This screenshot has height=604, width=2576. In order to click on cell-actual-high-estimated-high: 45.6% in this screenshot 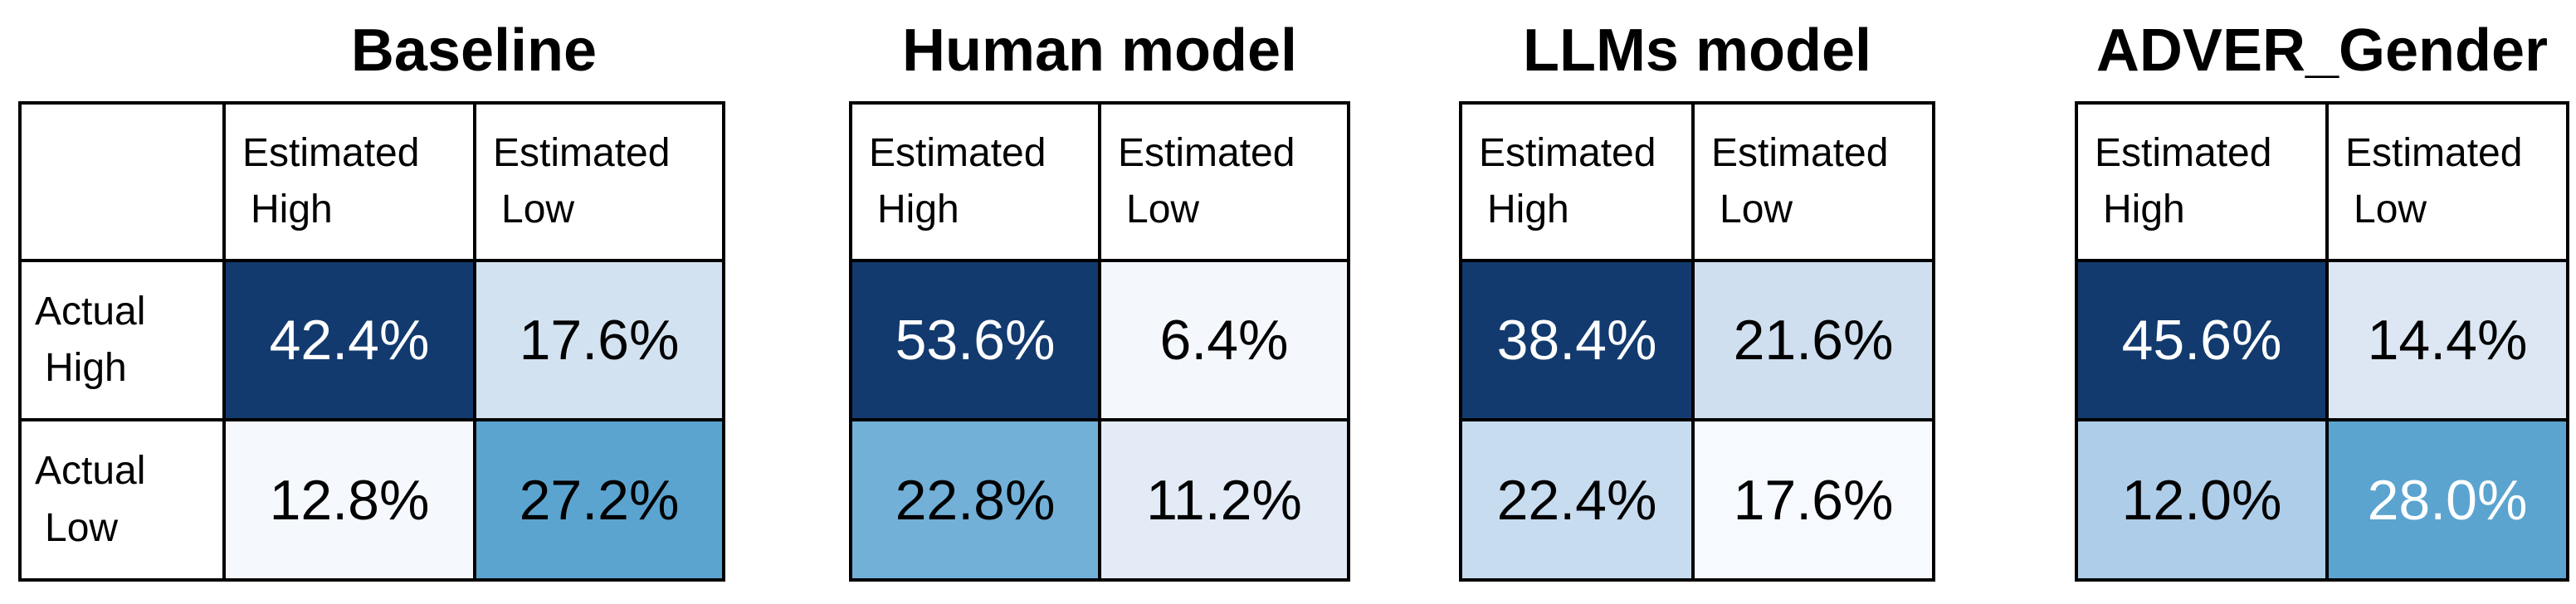, I will do `click(2202, 340)`.